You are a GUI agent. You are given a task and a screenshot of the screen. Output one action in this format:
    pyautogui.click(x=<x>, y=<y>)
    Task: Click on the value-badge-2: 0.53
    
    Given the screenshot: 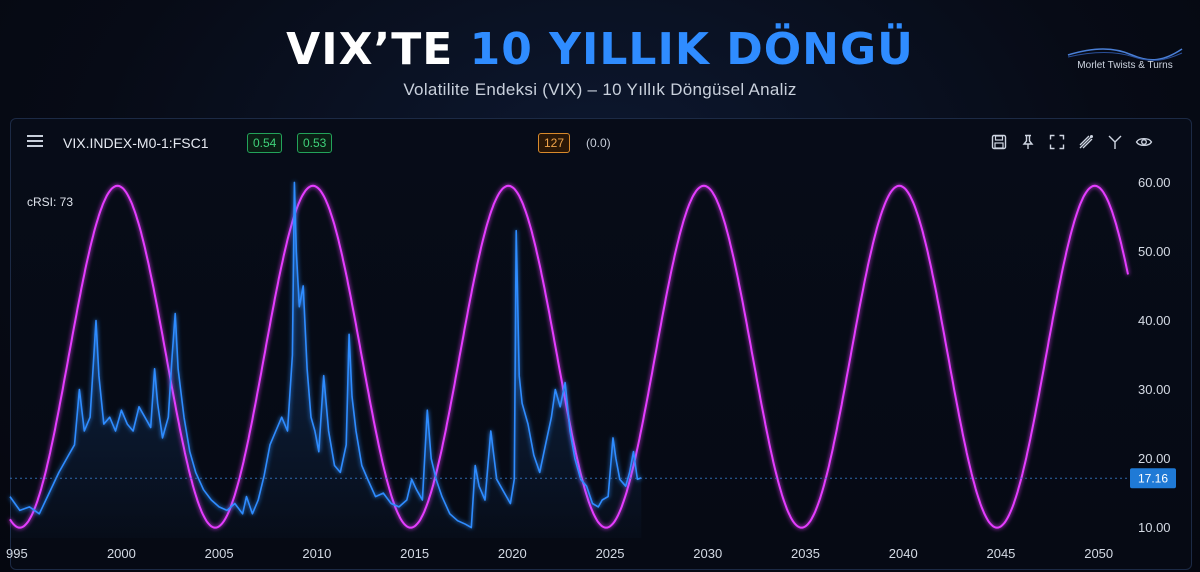 What is the action you would take?
    pyautogui.click(x=315, y=143)
    